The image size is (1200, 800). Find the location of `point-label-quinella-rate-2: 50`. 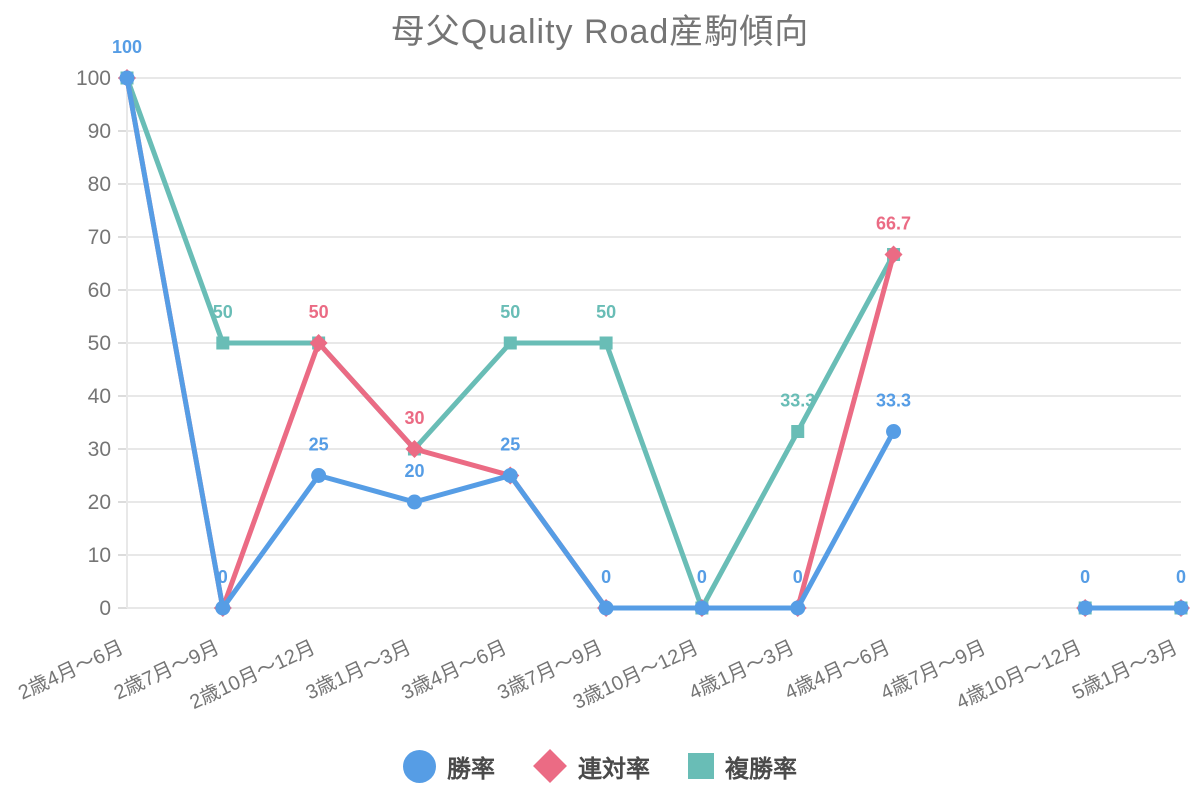

point-label-quinella-rate-2: 50 is located at coordinates (319, 312).